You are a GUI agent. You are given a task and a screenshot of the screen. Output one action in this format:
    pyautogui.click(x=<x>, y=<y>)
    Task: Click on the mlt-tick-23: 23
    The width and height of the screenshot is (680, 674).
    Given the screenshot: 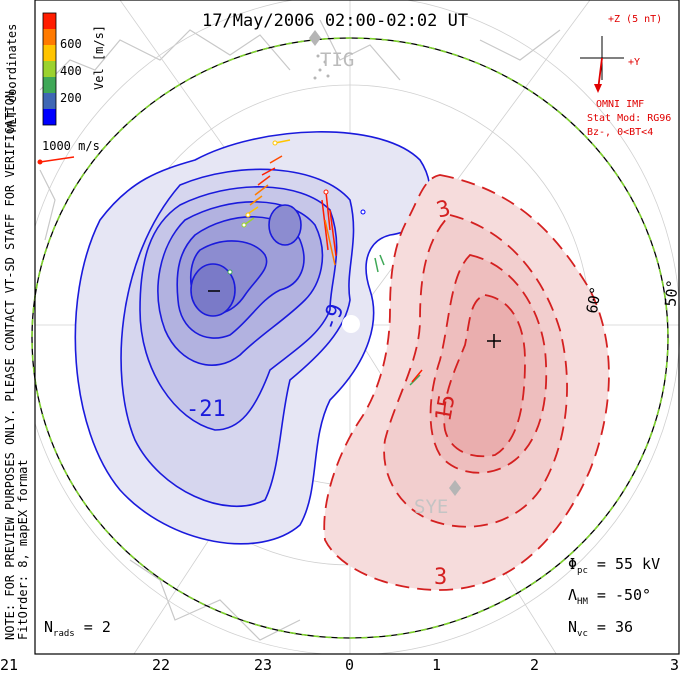 What is the action you would take?
    pyautogui.click(x=263, y=665)
    